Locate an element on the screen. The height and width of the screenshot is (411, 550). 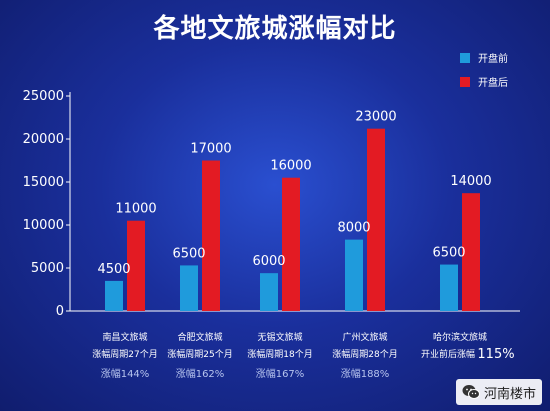
period-label: 涨幅周期27个月 is located at coordinates (124, 354).